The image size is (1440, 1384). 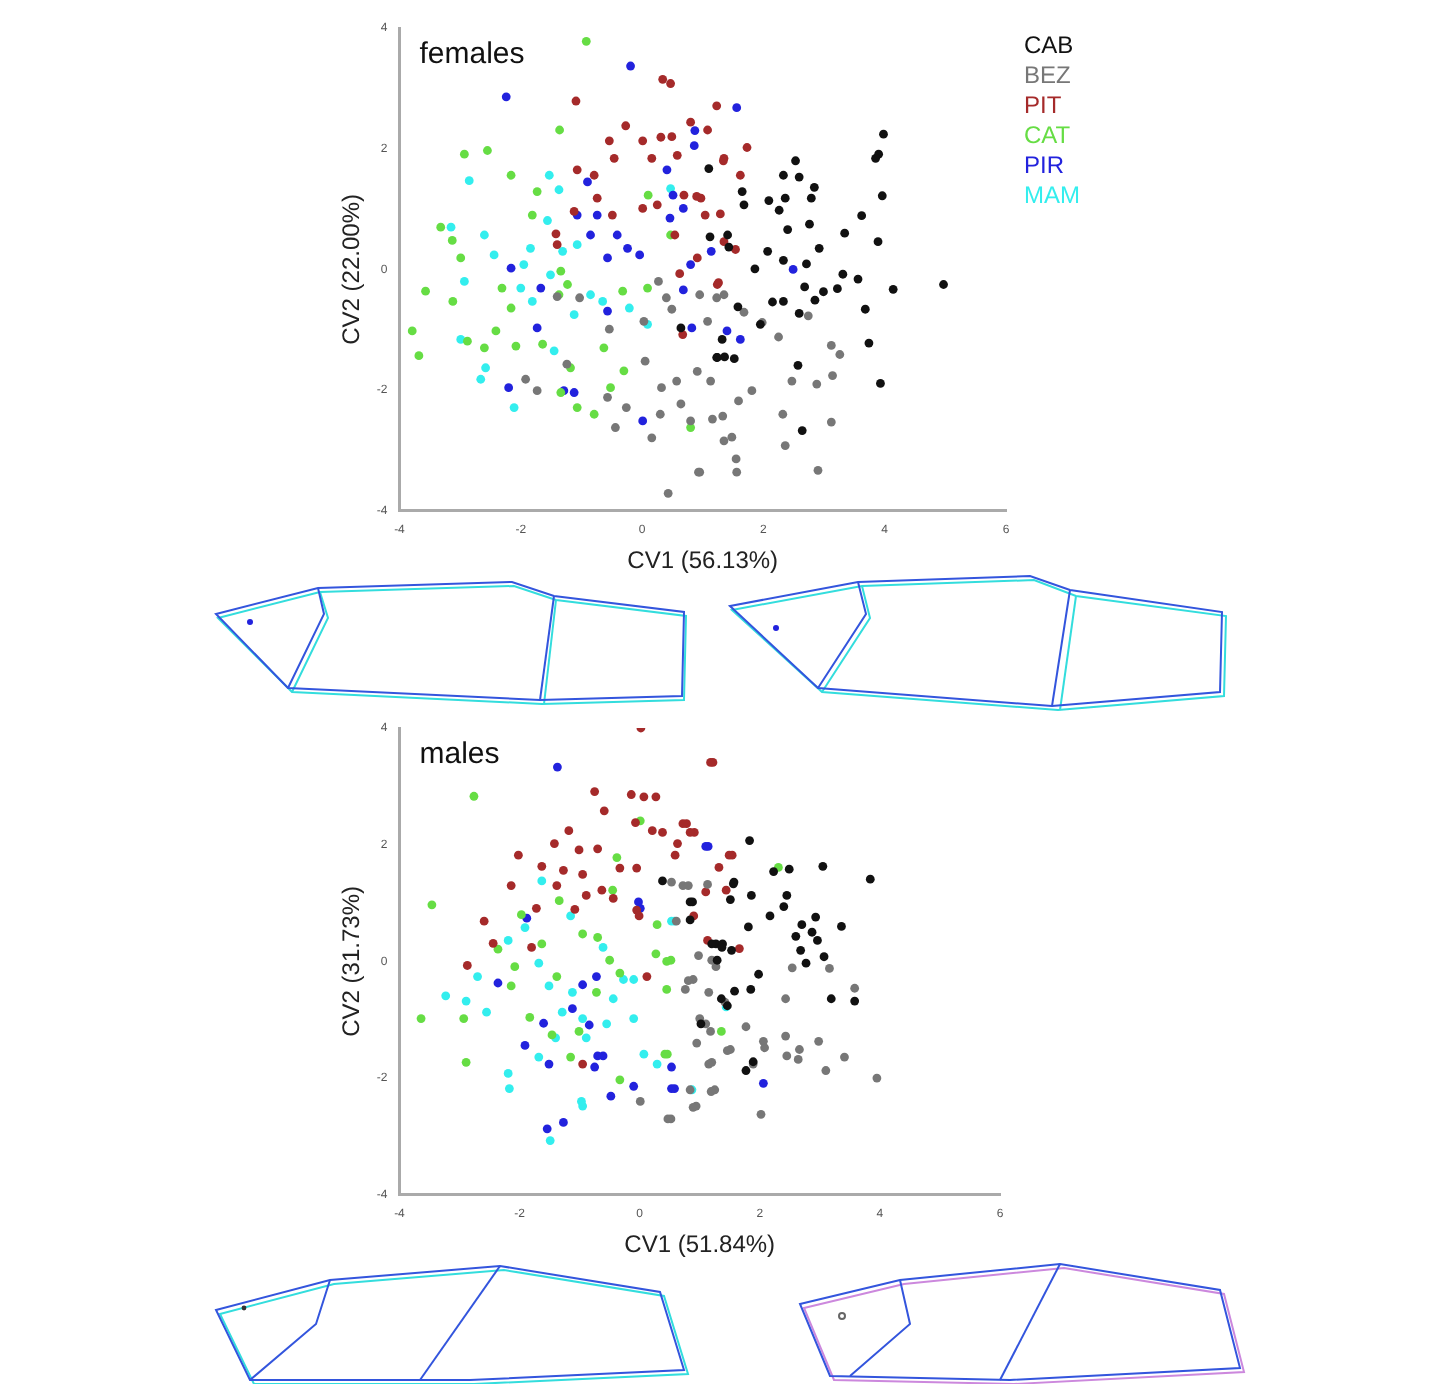 I want to click on y-axis-title: CV2 (22.00%), so click(x=351, y=269).